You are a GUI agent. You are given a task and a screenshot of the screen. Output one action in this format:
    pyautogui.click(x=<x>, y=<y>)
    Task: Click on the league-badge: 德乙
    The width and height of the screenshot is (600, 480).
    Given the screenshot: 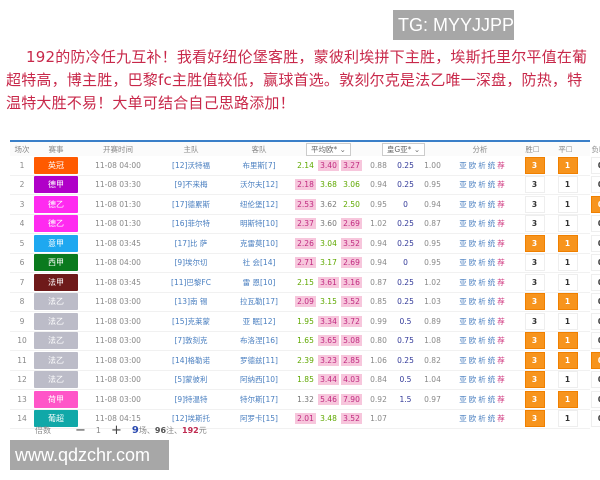 What is the action you would take?
    pyautogui.click(x=56, y=204)
    